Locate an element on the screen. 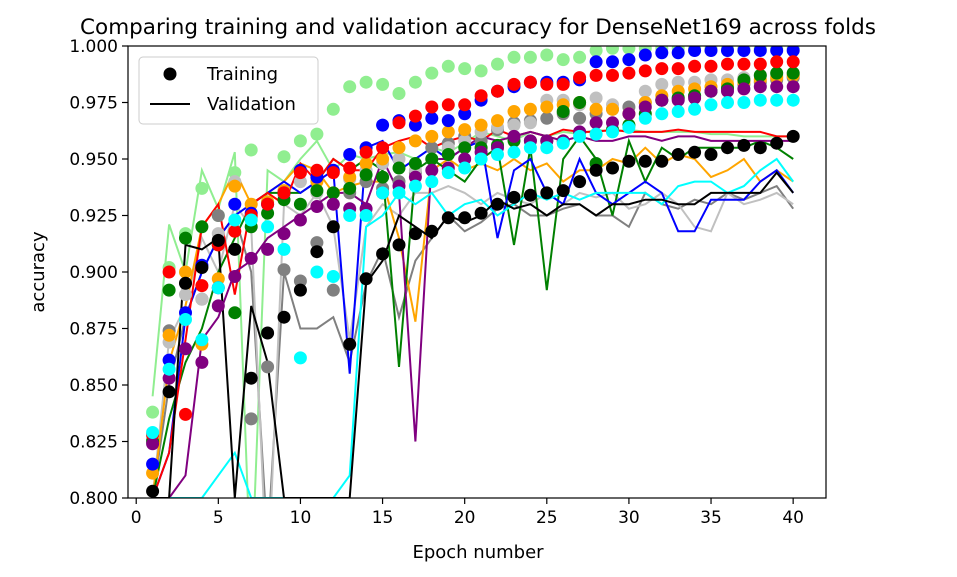 This screenshot has width=957, height=577. x-tick-label: 0 is located at coordinates (136, 518).